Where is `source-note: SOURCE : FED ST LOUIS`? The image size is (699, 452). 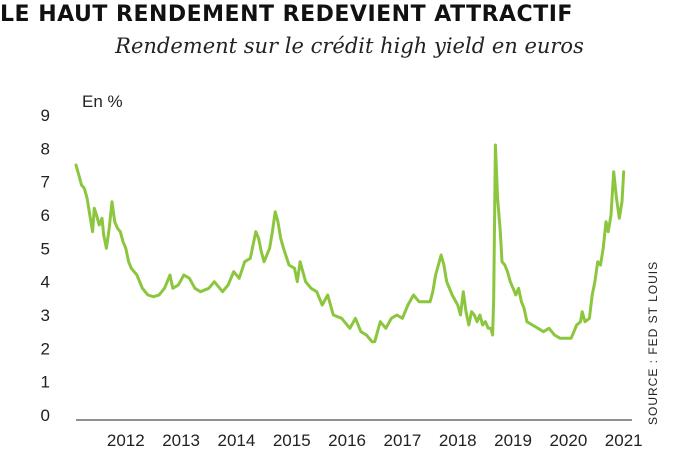 source-note: SOURCE : FED ST LOUIS is located at coordinates (653, 342).